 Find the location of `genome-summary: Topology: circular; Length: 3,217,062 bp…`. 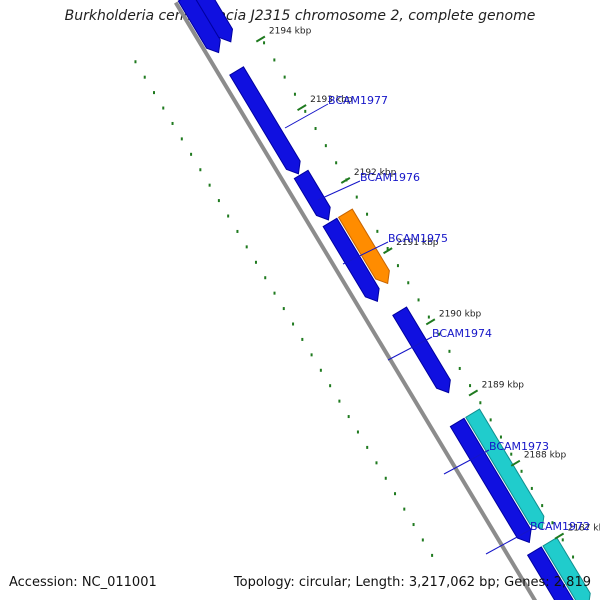

genome-summary: Topology: circular; Length: 3,217,062 bp… is located at coordinates (412, 582).